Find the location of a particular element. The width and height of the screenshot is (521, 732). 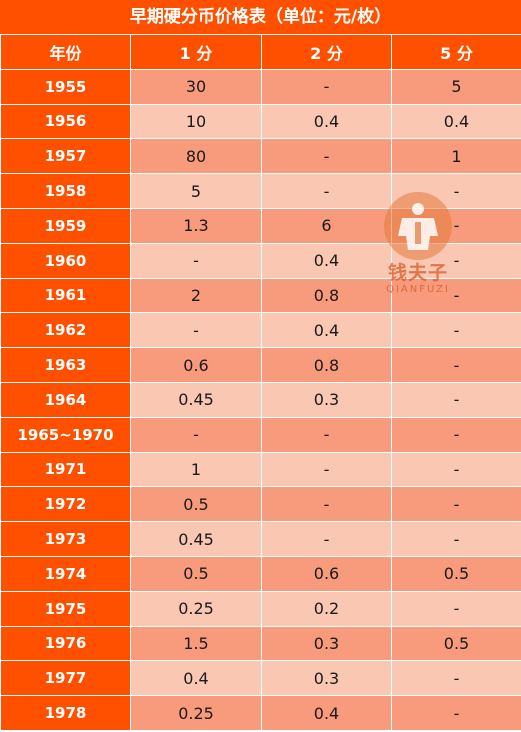

cell-1-fen: 10 is located at coordinates (196, 121).